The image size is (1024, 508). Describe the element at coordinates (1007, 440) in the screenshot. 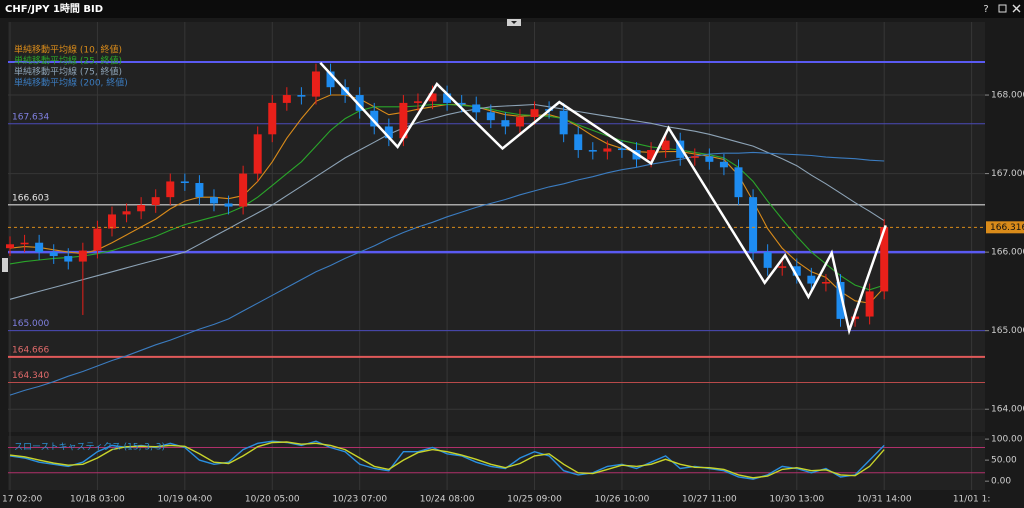

I see `y-tick-label: 100.00` at that location.